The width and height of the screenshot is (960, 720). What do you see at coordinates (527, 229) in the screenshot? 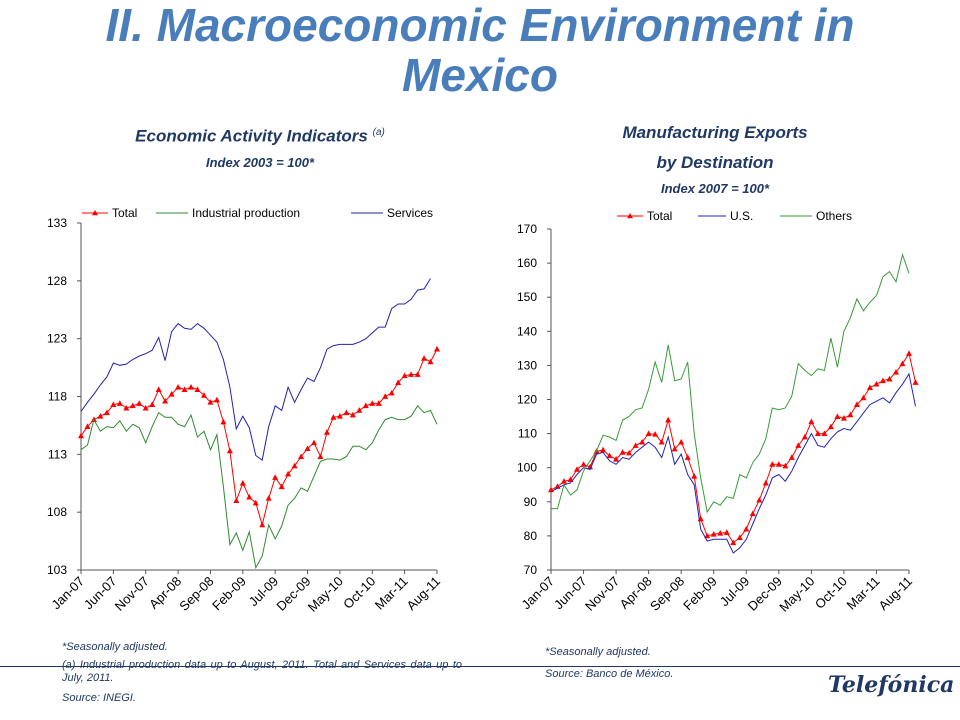
I see `y-tick-label: 170` at bounding box center [527, 229].